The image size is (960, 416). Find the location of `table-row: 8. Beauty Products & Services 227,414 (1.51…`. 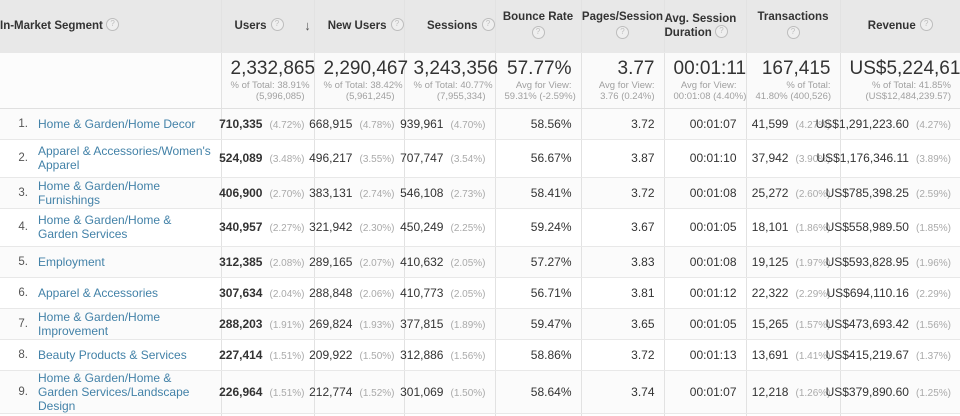

table-row: 8. Beauty Products & Services 227,414 (1.51… is located at coordinates (480, 355).